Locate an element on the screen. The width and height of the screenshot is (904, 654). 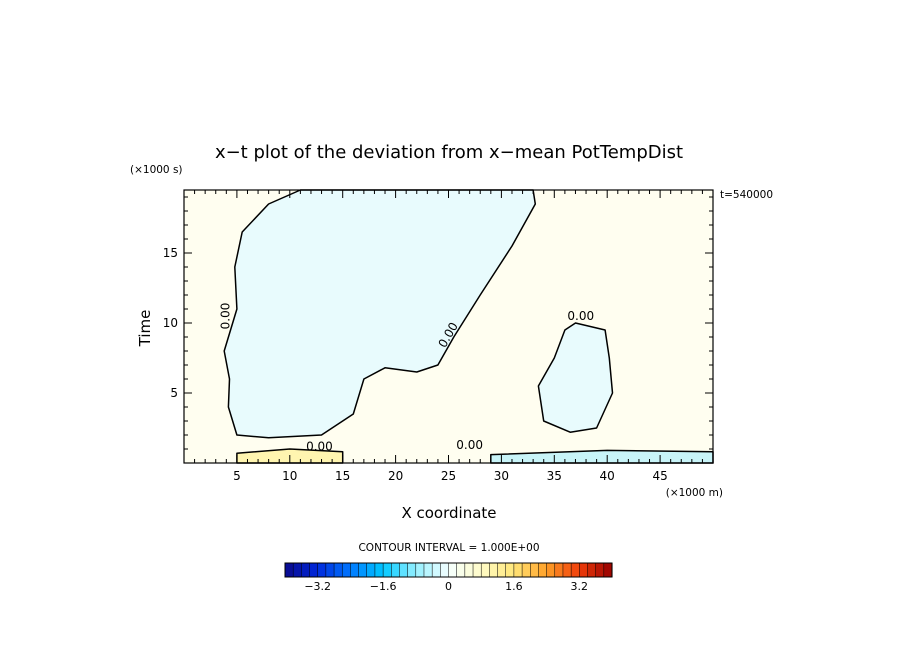
x-unit-label: (×1000 m) is located at coordinates (694, 493).